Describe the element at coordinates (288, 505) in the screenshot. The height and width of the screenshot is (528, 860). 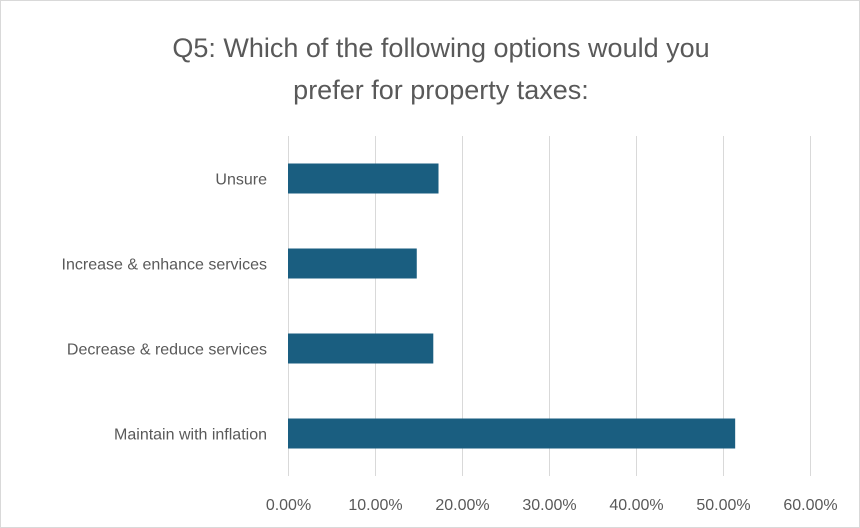
I see `x-tick-label-0: 0.00%` at that location.